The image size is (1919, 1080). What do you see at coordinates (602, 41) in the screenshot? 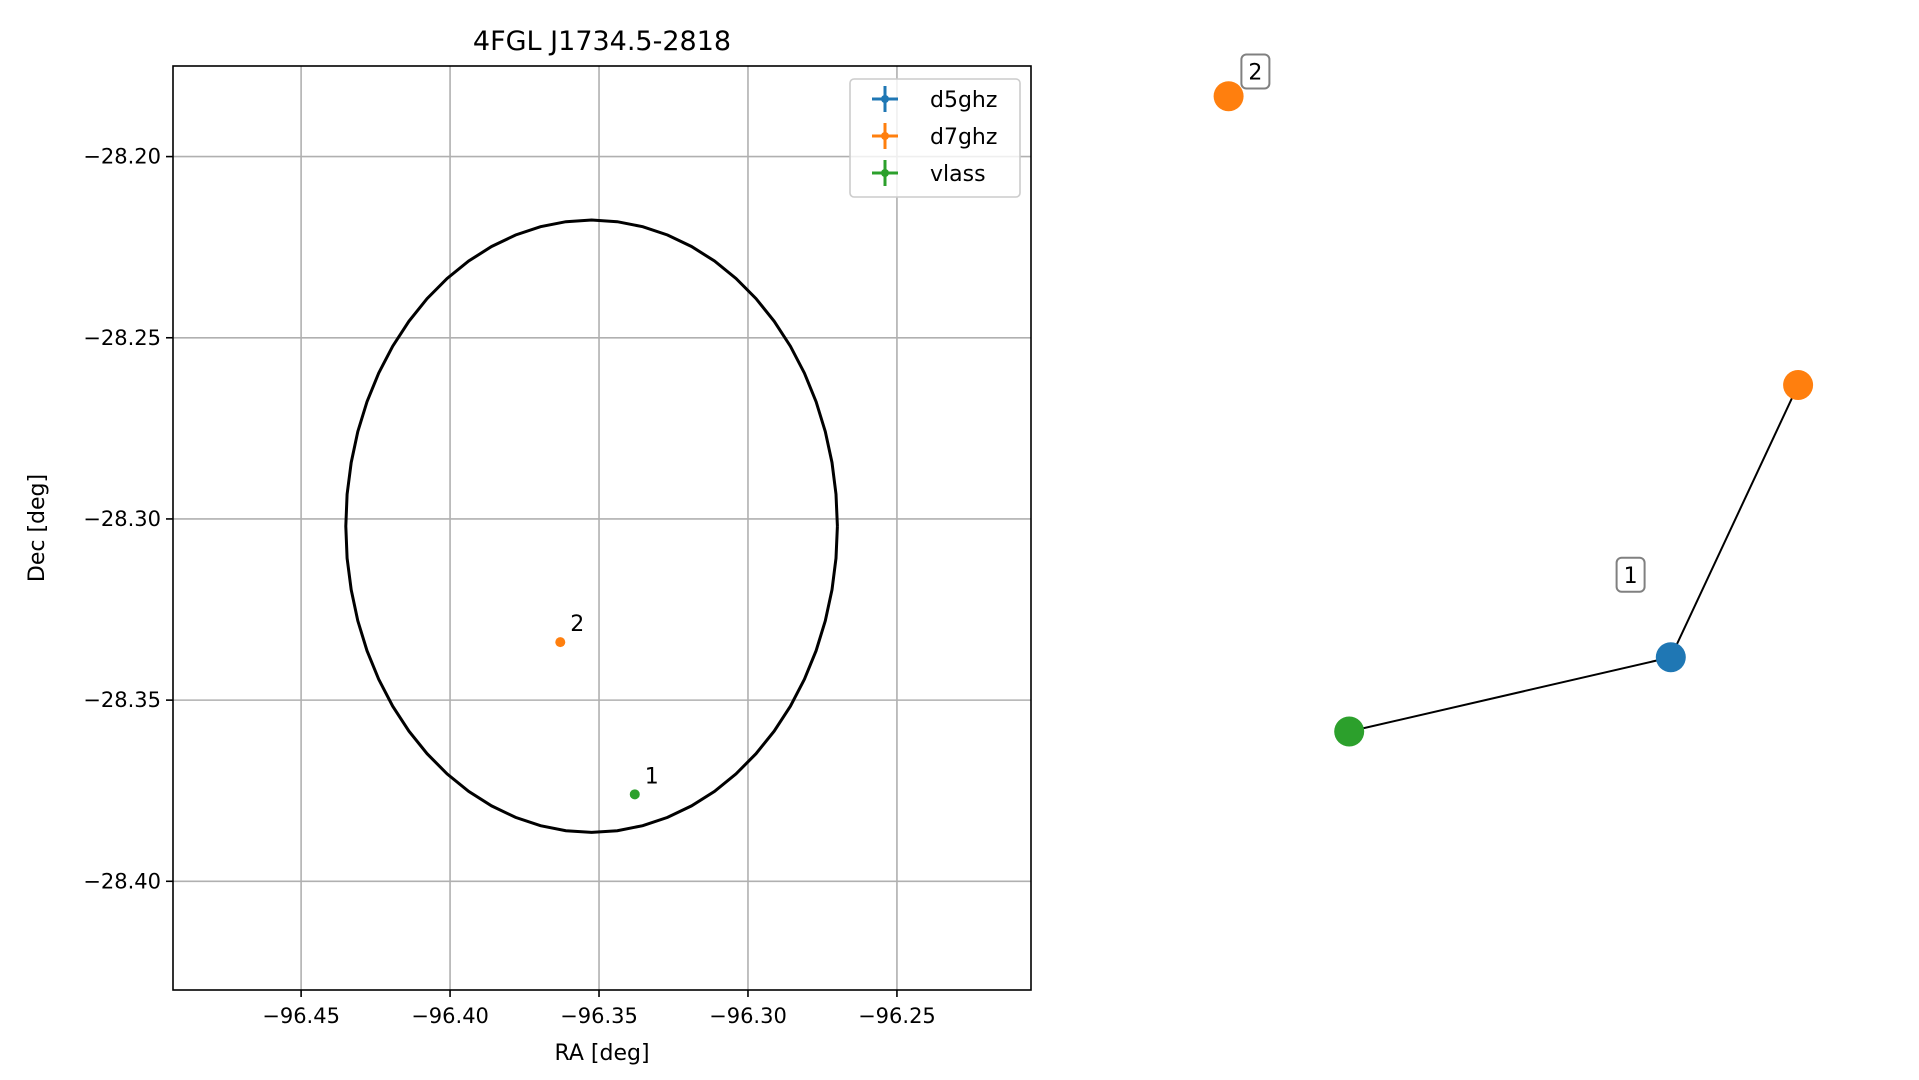
I see `chart-title: 4FGL J1734.5-2818` at bounding box center [602, 41].